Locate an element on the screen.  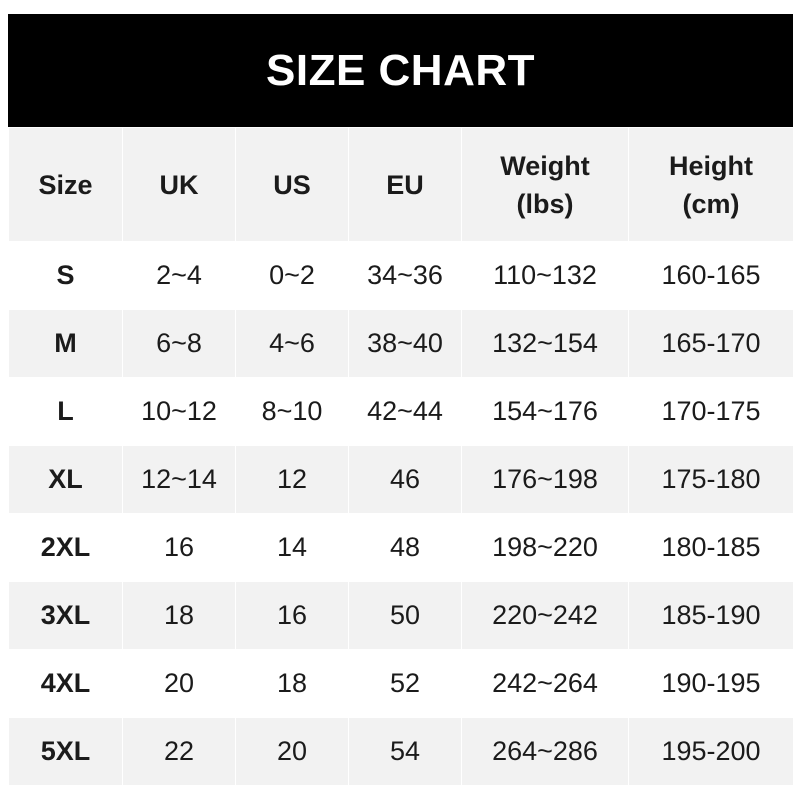
table-row: 3XL 18 16 50 220~242 185-190 is located at coordinates (401, 615).